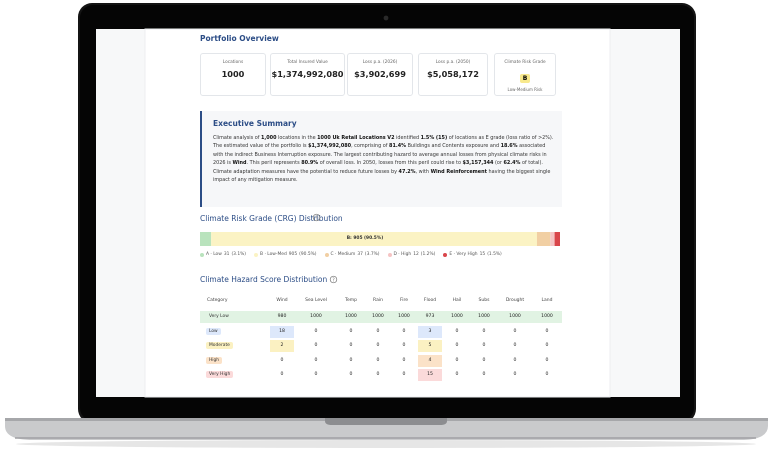  Describe the element at coordinates (430, 346) in the screenshot. I see `table-cell: 5` at that location.